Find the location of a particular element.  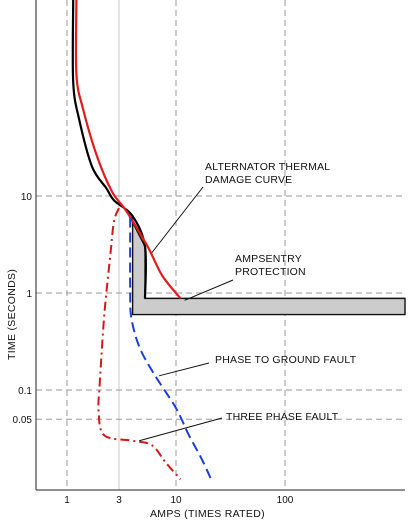

series-black-line is located at coordinates (109, 149).